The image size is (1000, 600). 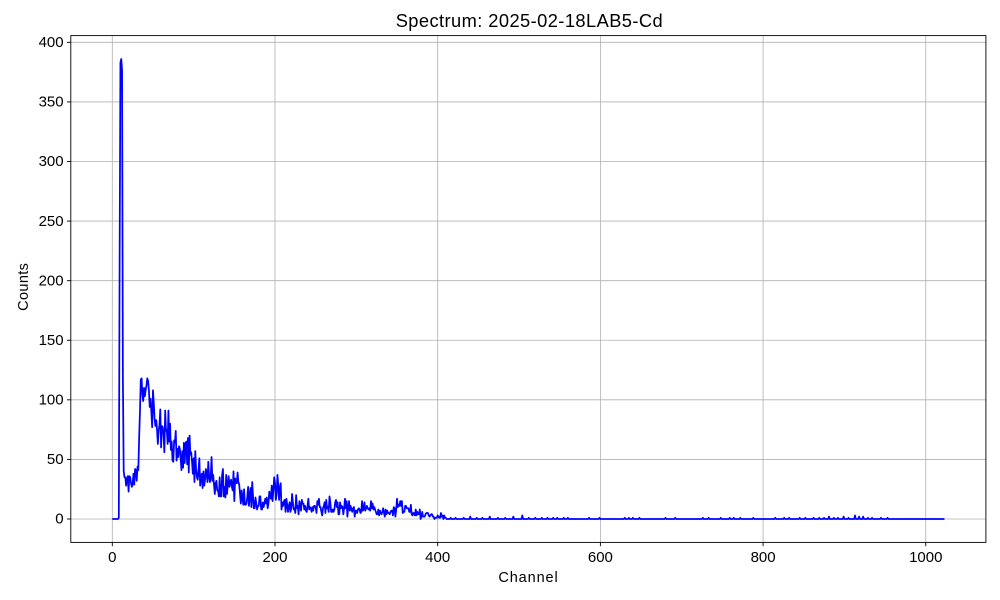 I want to click on svg-text: 600, so click(x=600, y=557).